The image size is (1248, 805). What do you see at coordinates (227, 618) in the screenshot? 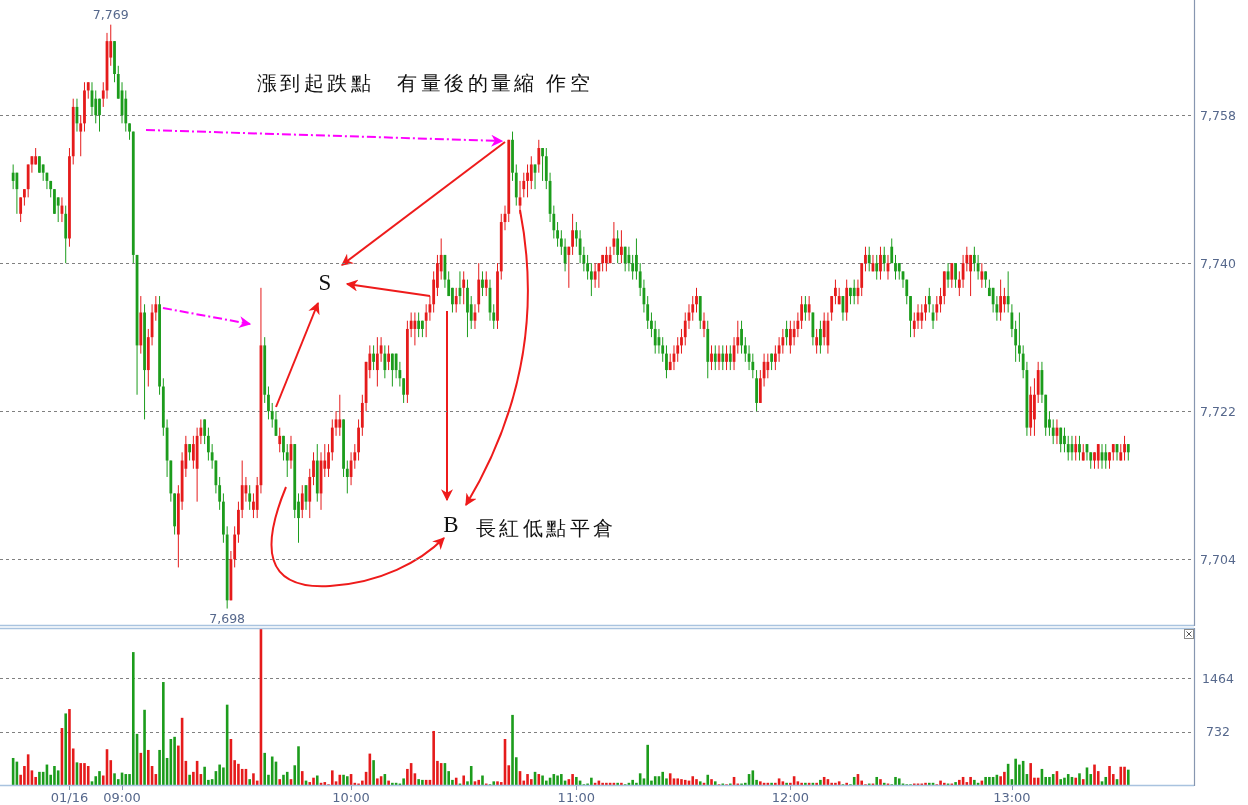
I see `annotation: 7,698` at bounding box center [227, 618].